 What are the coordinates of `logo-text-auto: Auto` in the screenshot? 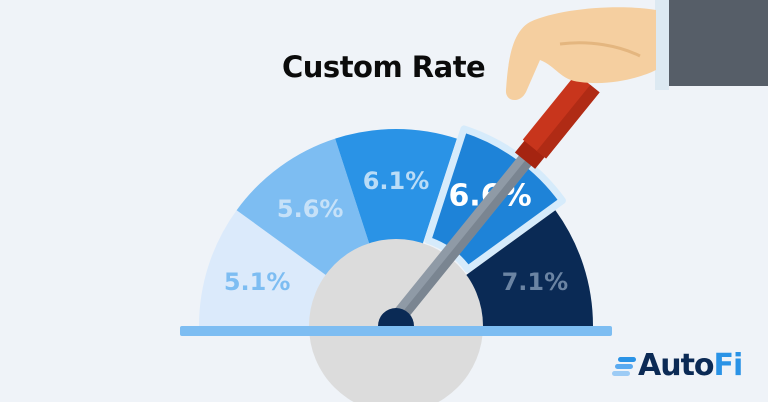 It's located at (676, 365).